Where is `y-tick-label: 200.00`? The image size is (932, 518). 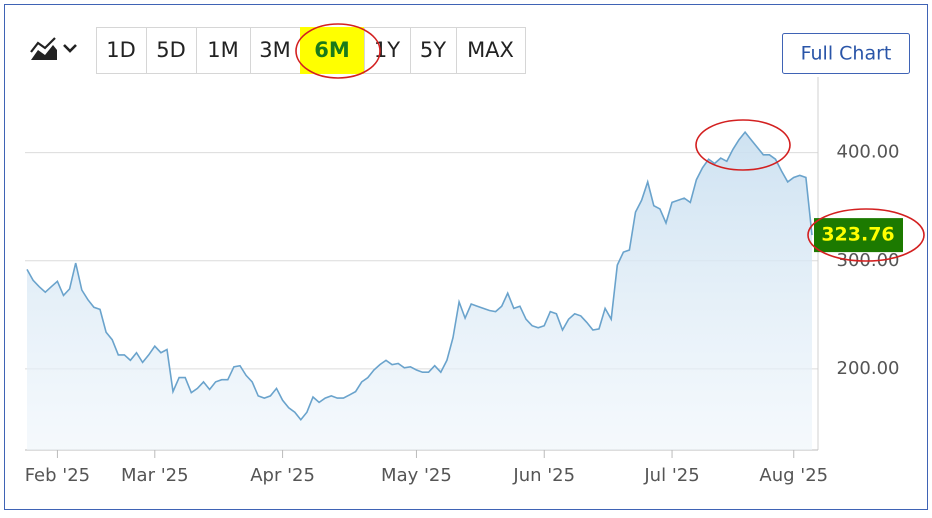
y-tick-label: 200.00 is located at coordinates (868, 368).